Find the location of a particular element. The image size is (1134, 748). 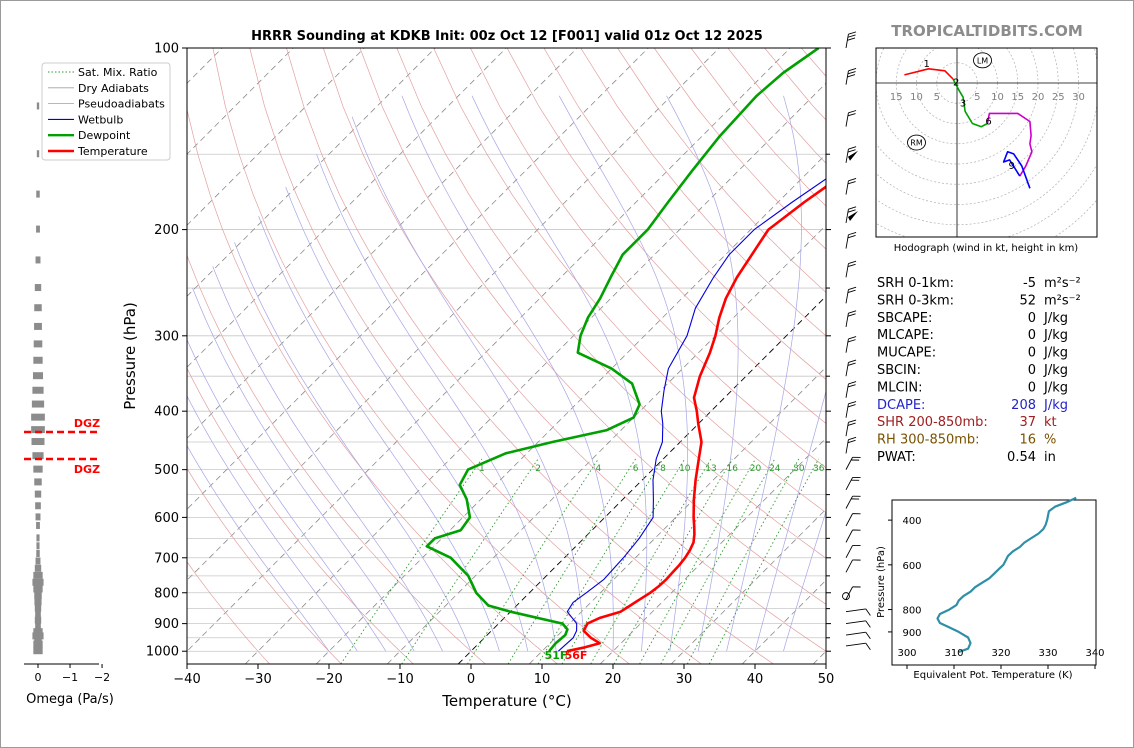

omega-panel: DGZ DGZ 0 −1 −2 Omega (Pa/s) is located at coordinates (69, 404).